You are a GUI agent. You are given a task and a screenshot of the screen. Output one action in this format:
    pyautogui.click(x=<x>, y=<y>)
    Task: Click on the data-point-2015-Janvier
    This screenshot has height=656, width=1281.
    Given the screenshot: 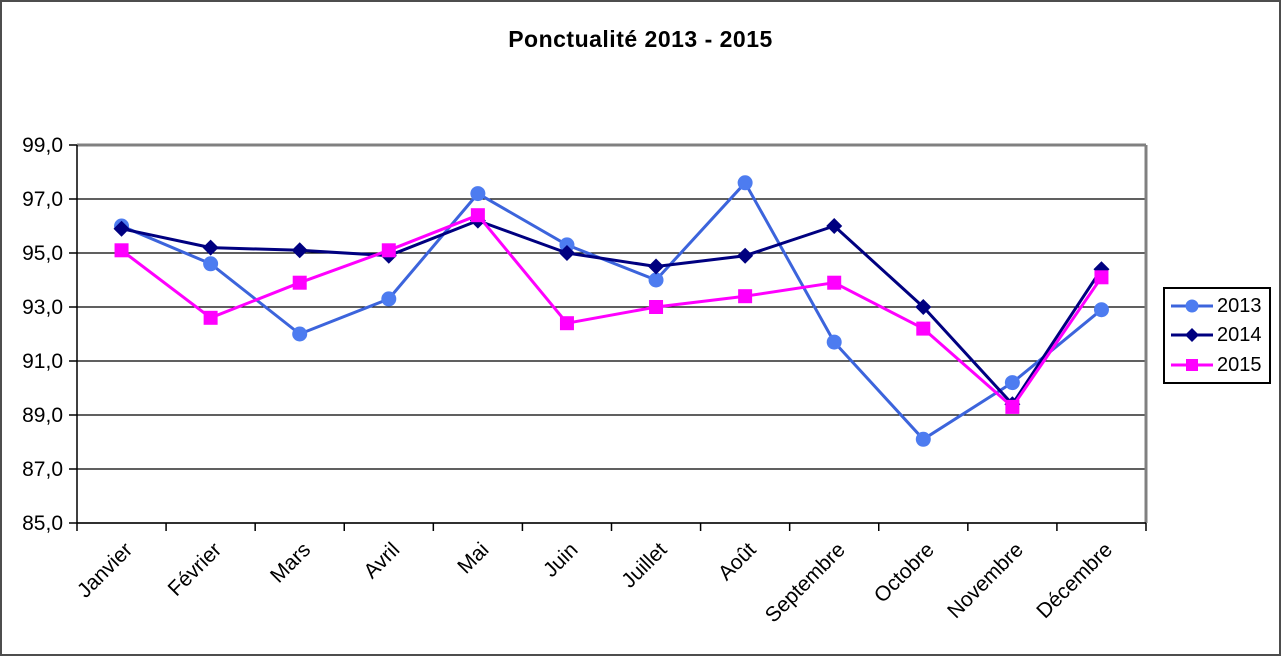 What is the action you would take?
    pyautogui.click(x=121, y=250)
    